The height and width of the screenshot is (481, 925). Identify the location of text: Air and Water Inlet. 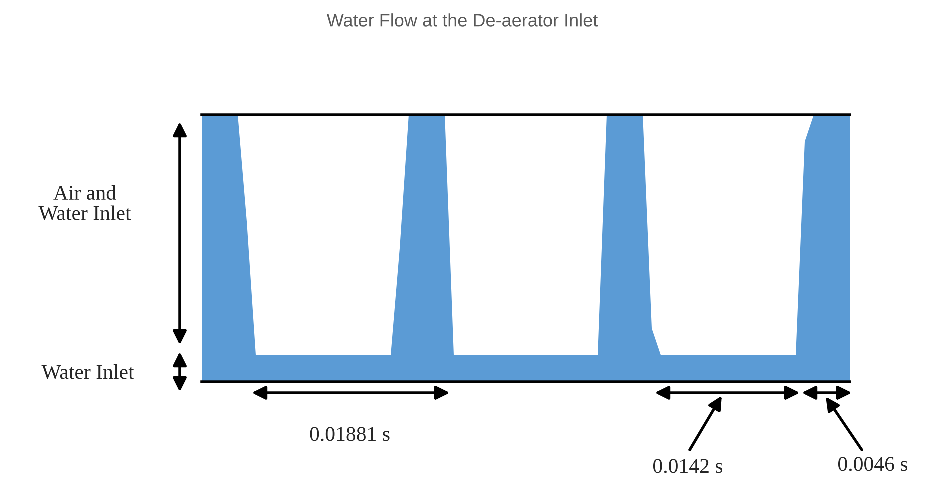
(85, 202).